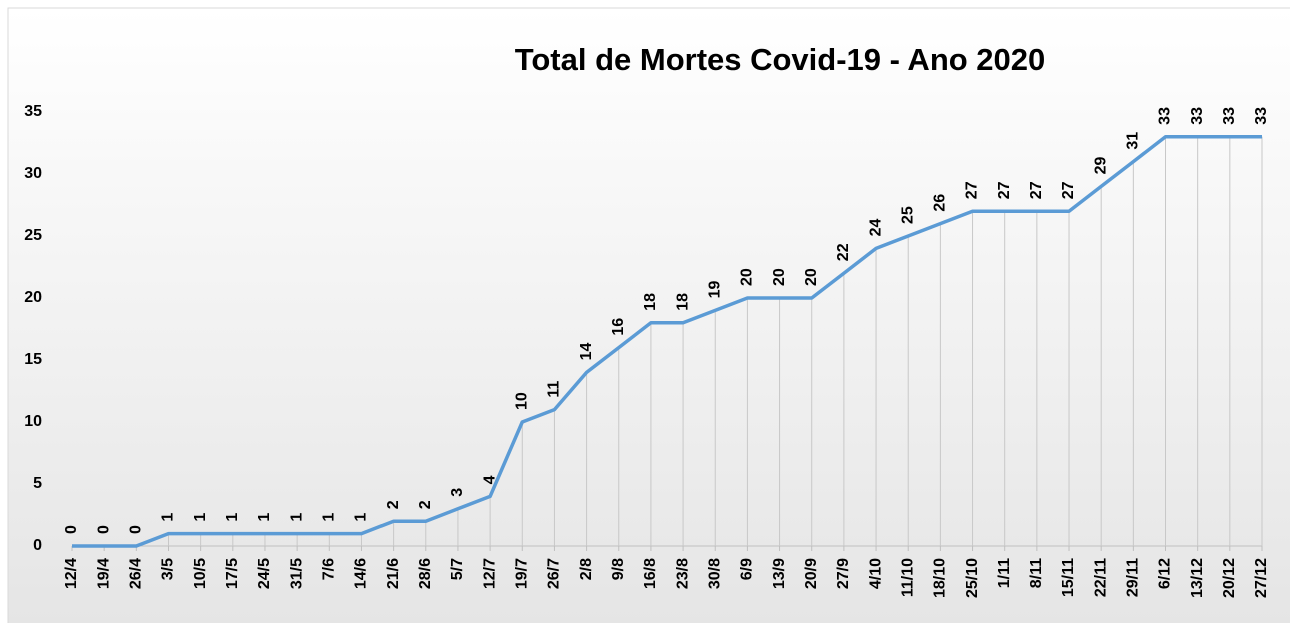 This screenshot has width=1290, height=623. What do you see at coordinates (907, 215) in the screenshot?
I see `data-label: 25` at bounding box center [907, 215].